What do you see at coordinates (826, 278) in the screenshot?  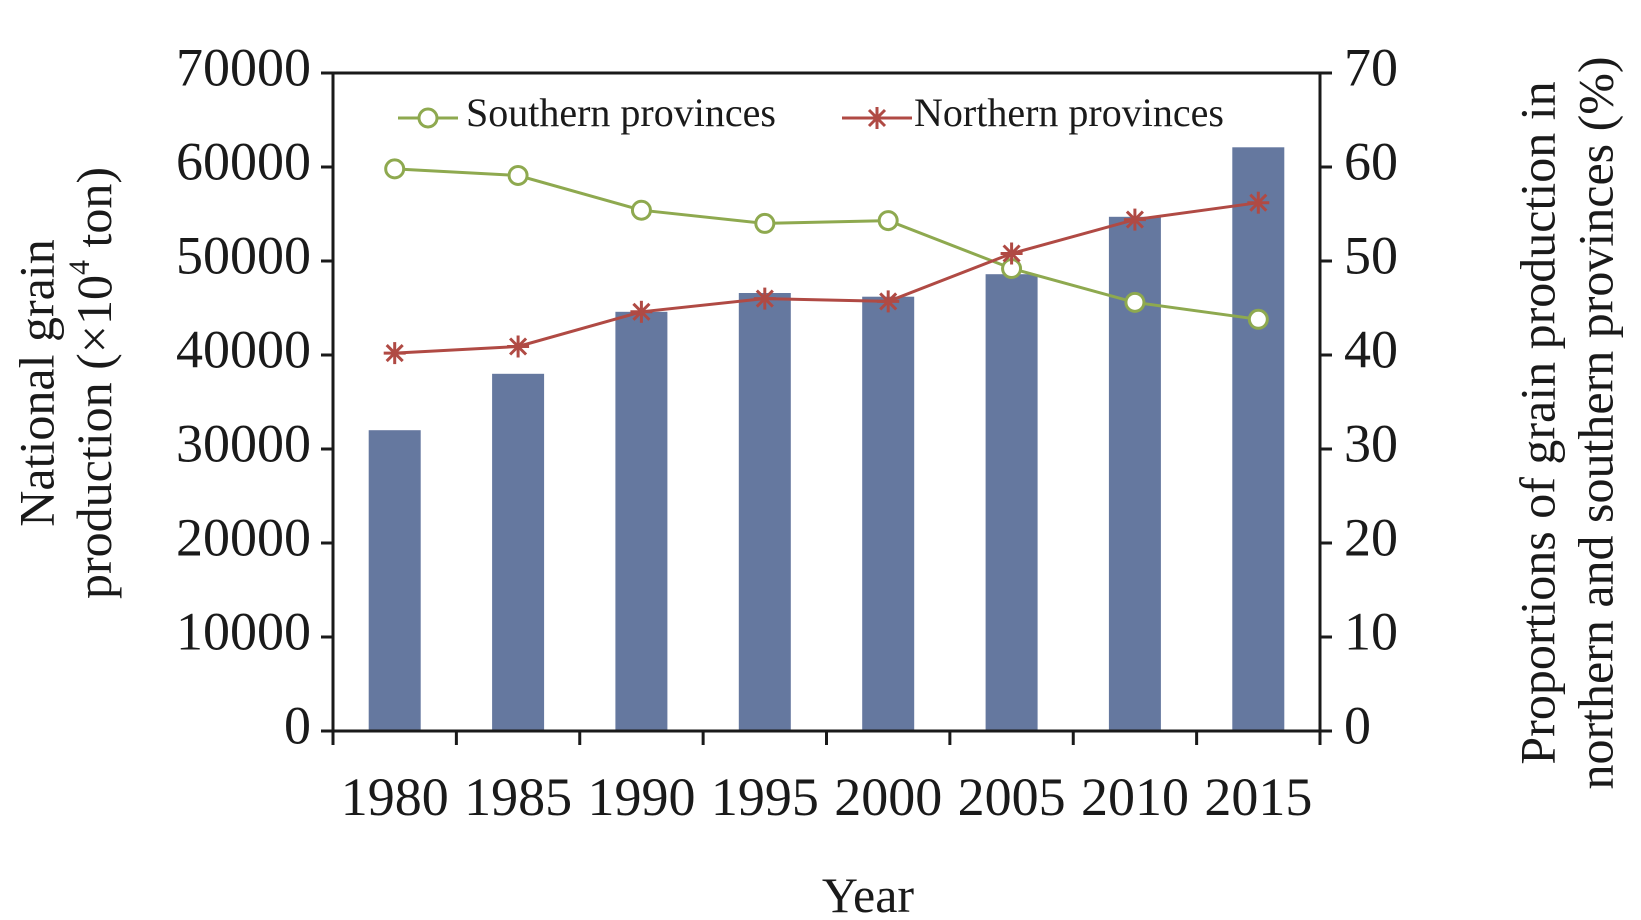 I see `line-northern` at bounding box center [826, 278].